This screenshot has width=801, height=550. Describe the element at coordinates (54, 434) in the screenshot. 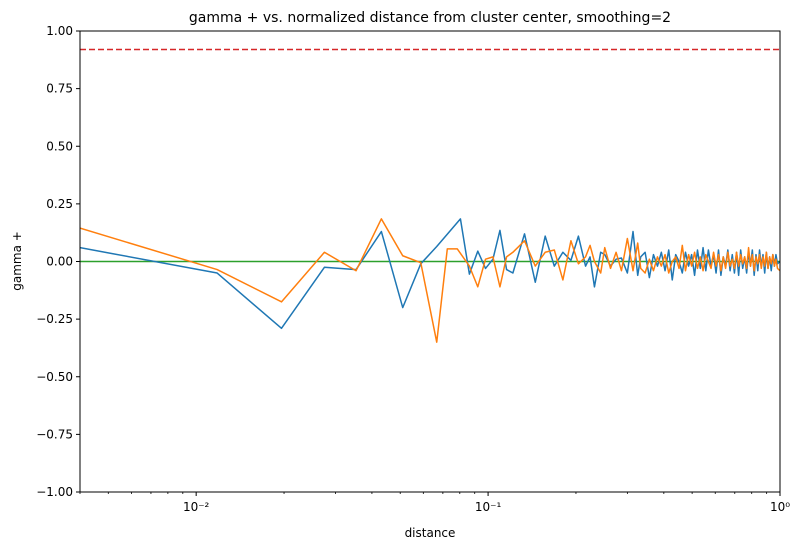

I see `y-tick-label: −0.75` at that location.